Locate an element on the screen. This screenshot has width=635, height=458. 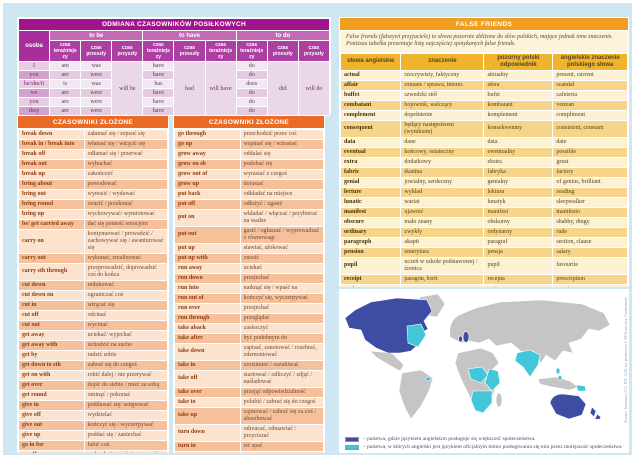
phrasal-verb-row: break off odłamać się / przerwać is located at coordinates (93, 154).